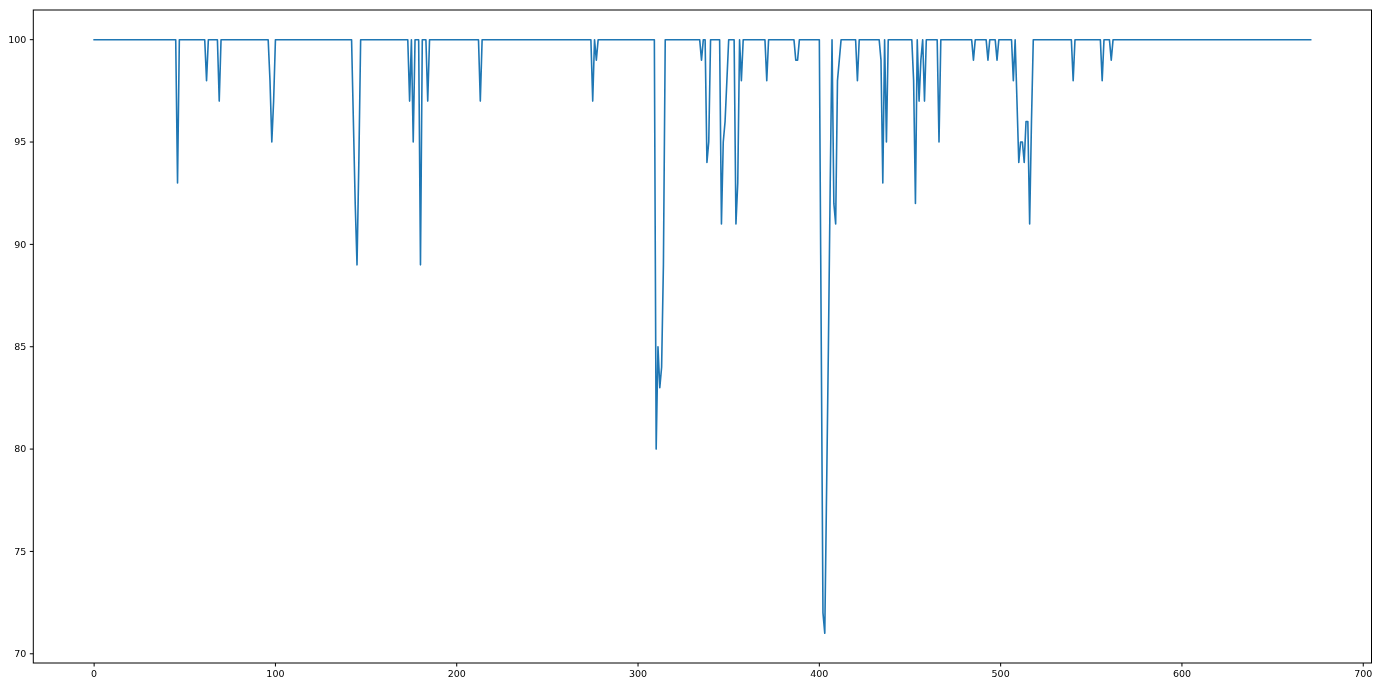 The image size is (1382, 687). I want to click on x-tick-label: 100, so click(275, 673).